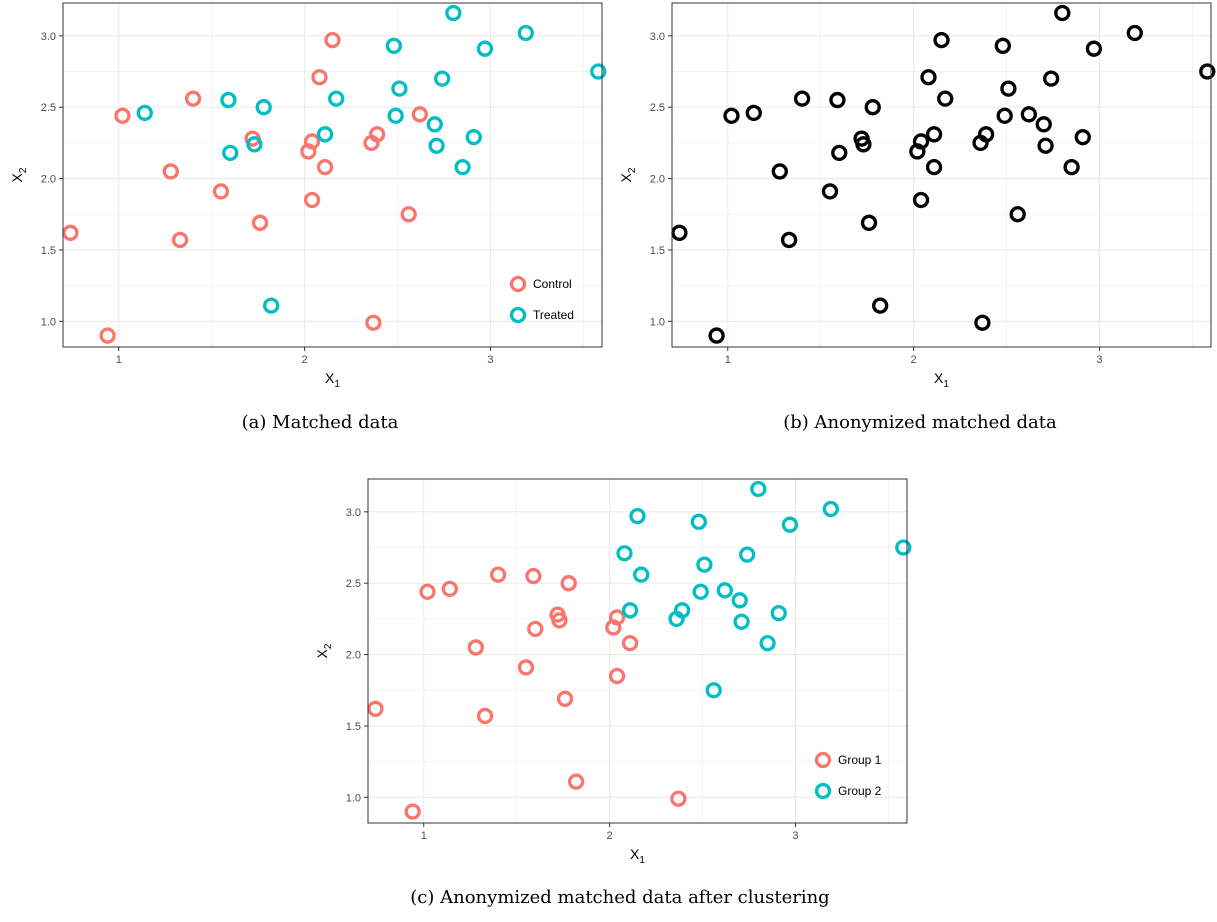  What do you see at coordinates (860, 760) in the screenshot?
I see `legend-label: Group 1` at bounding box center [860, 760].